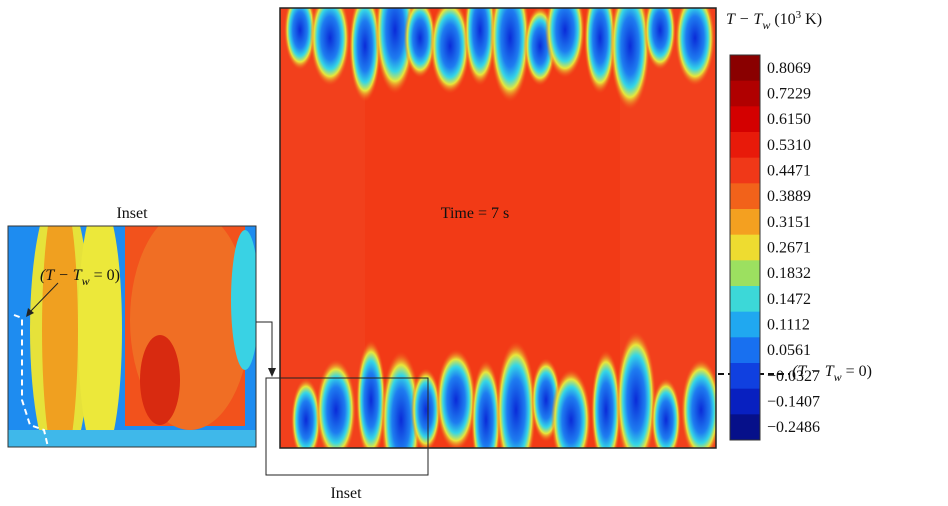 The image size is (948, 506). I want to click on colorbar-label: 0.1832, so click(789, 273).